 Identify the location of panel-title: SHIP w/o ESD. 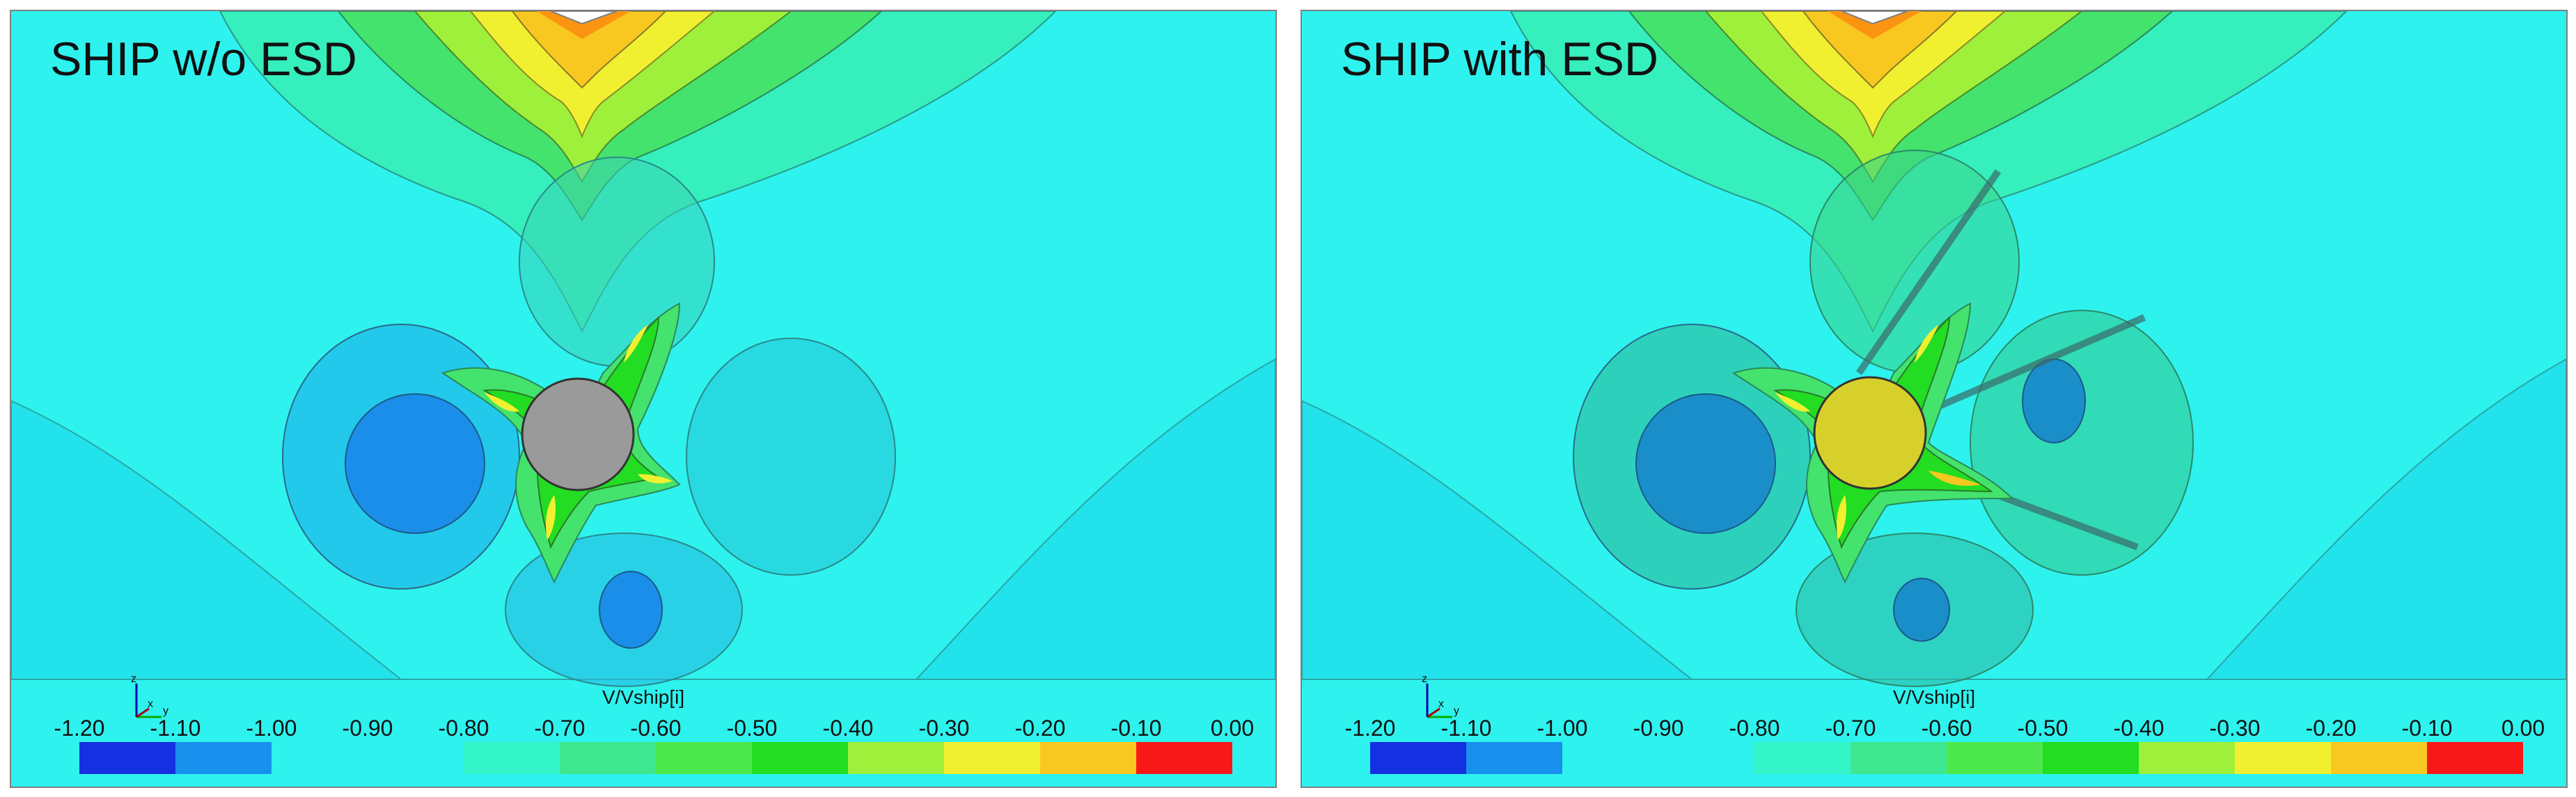
(203, 59).